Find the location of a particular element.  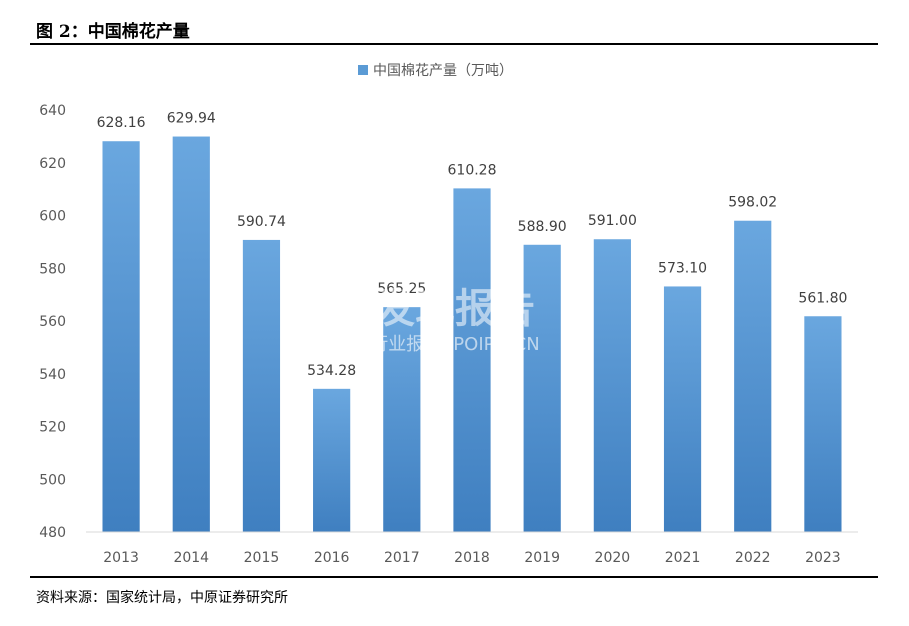

y-tick-label: 640 is located at coordinates (52, 111).